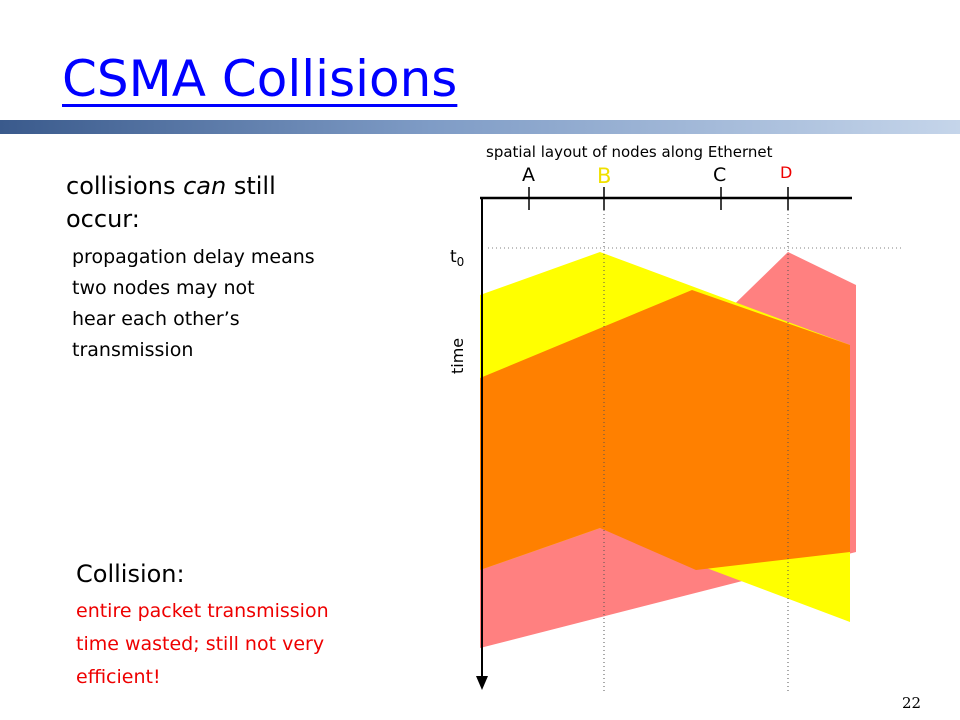  What do you see at coordinates (453, 257) in the screenshot?
I see `t0-label-main: t` at bounding box center [453, 257].